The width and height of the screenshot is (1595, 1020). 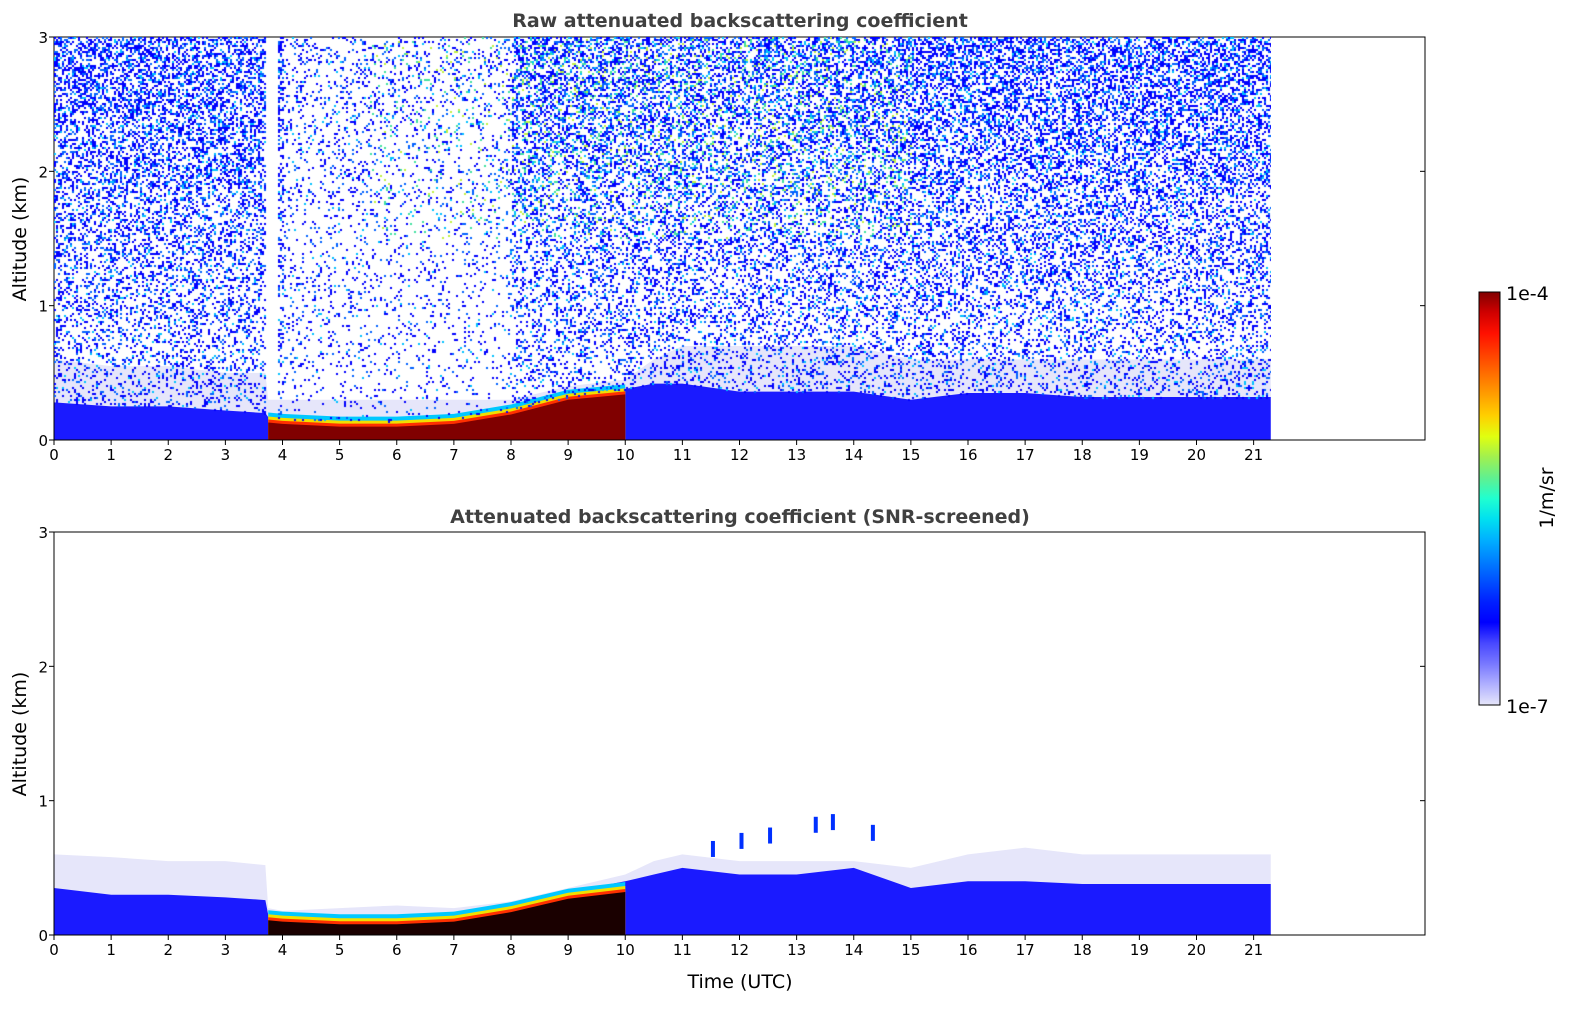 What do you see at coordinates (1518, 500) in the screenshot?
I see `colorbar: 1e-4 1e-7 1/m/sr` at bounding box center [1518, 500].